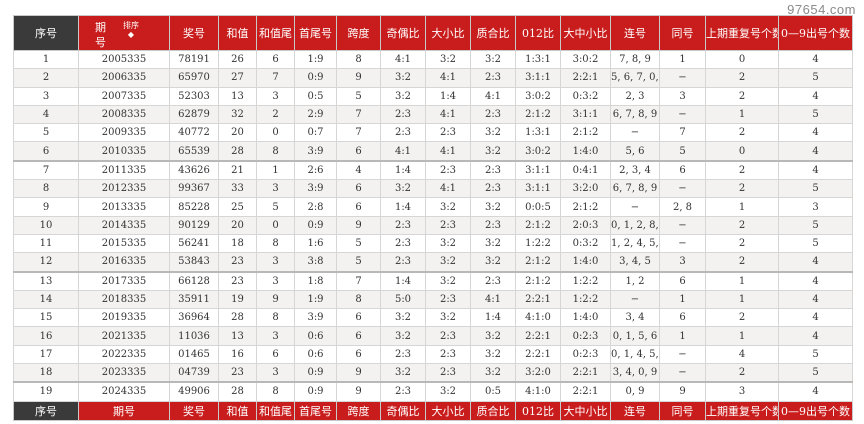  What do you see at coordinates (124, 243) in the screenshot?
I see `cell-period: 2015335` at bounding box center [124, 243].